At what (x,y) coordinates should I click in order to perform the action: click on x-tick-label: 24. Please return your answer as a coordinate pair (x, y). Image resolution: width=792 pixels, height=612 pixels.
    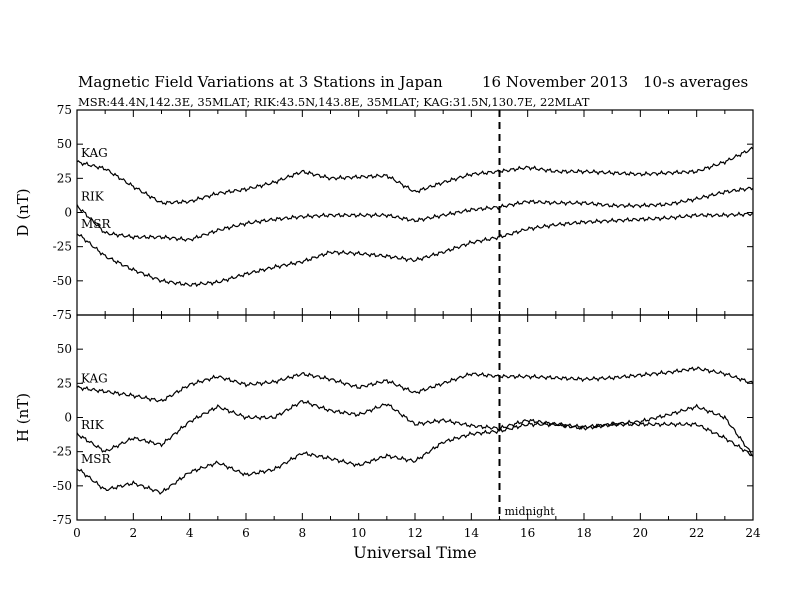
    Looking at the image, I should click on (753, 533).